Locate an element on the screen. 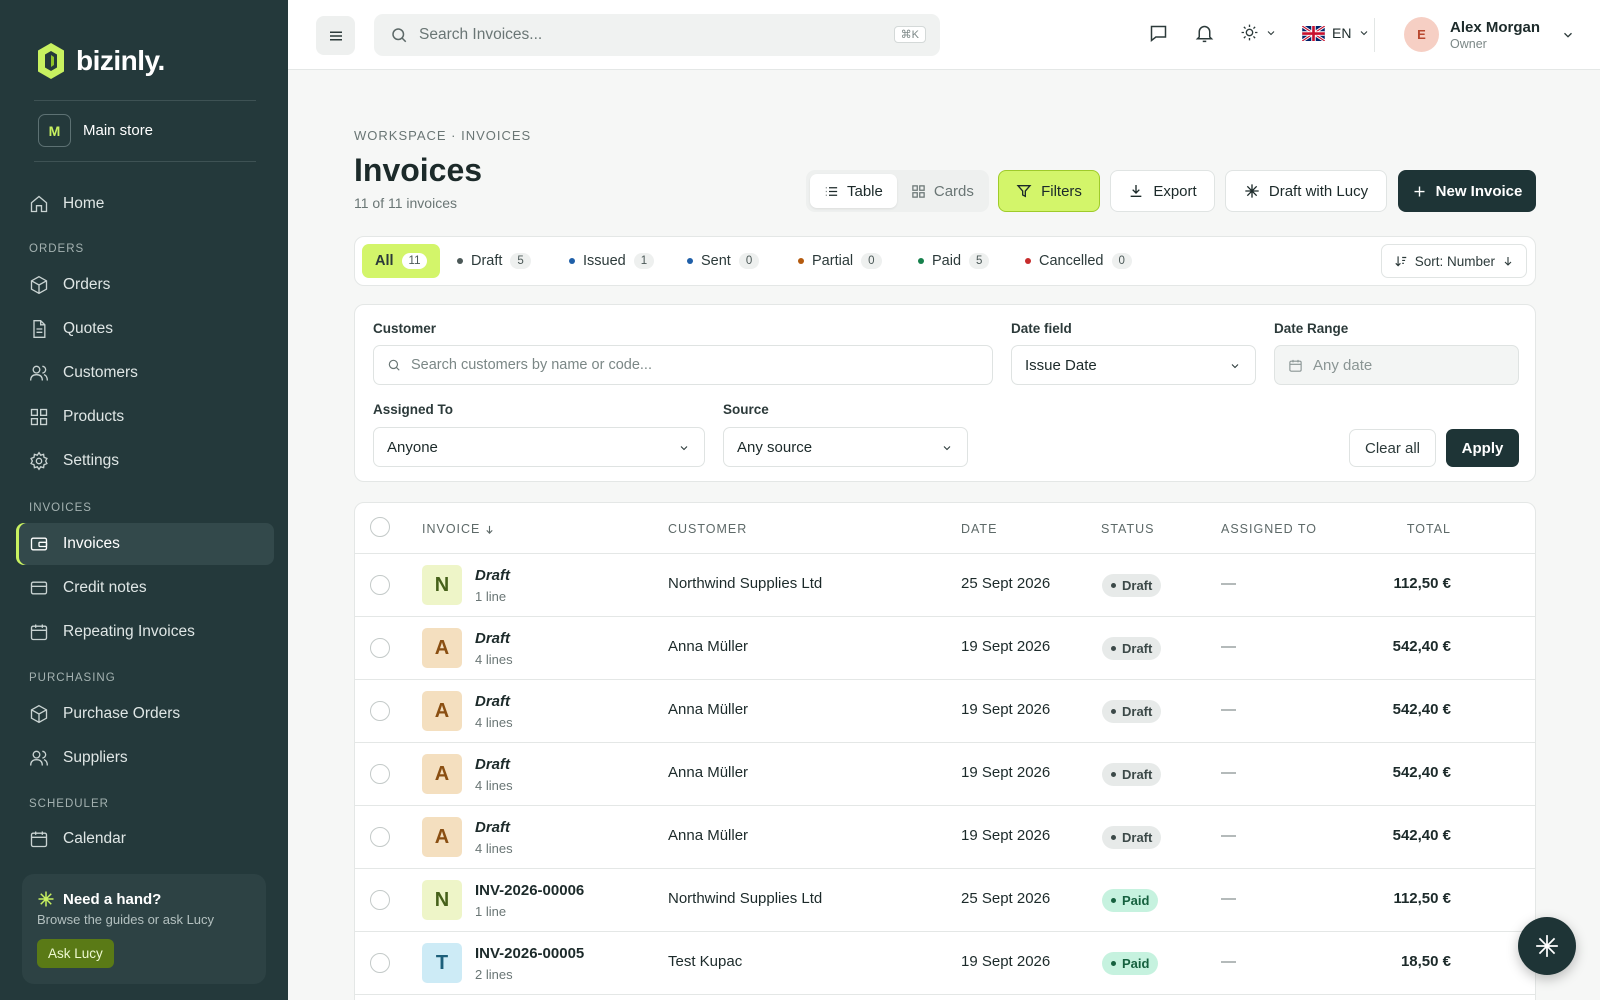  sidebar-item-invoices: Invoices is located at coordinates (145, 544).